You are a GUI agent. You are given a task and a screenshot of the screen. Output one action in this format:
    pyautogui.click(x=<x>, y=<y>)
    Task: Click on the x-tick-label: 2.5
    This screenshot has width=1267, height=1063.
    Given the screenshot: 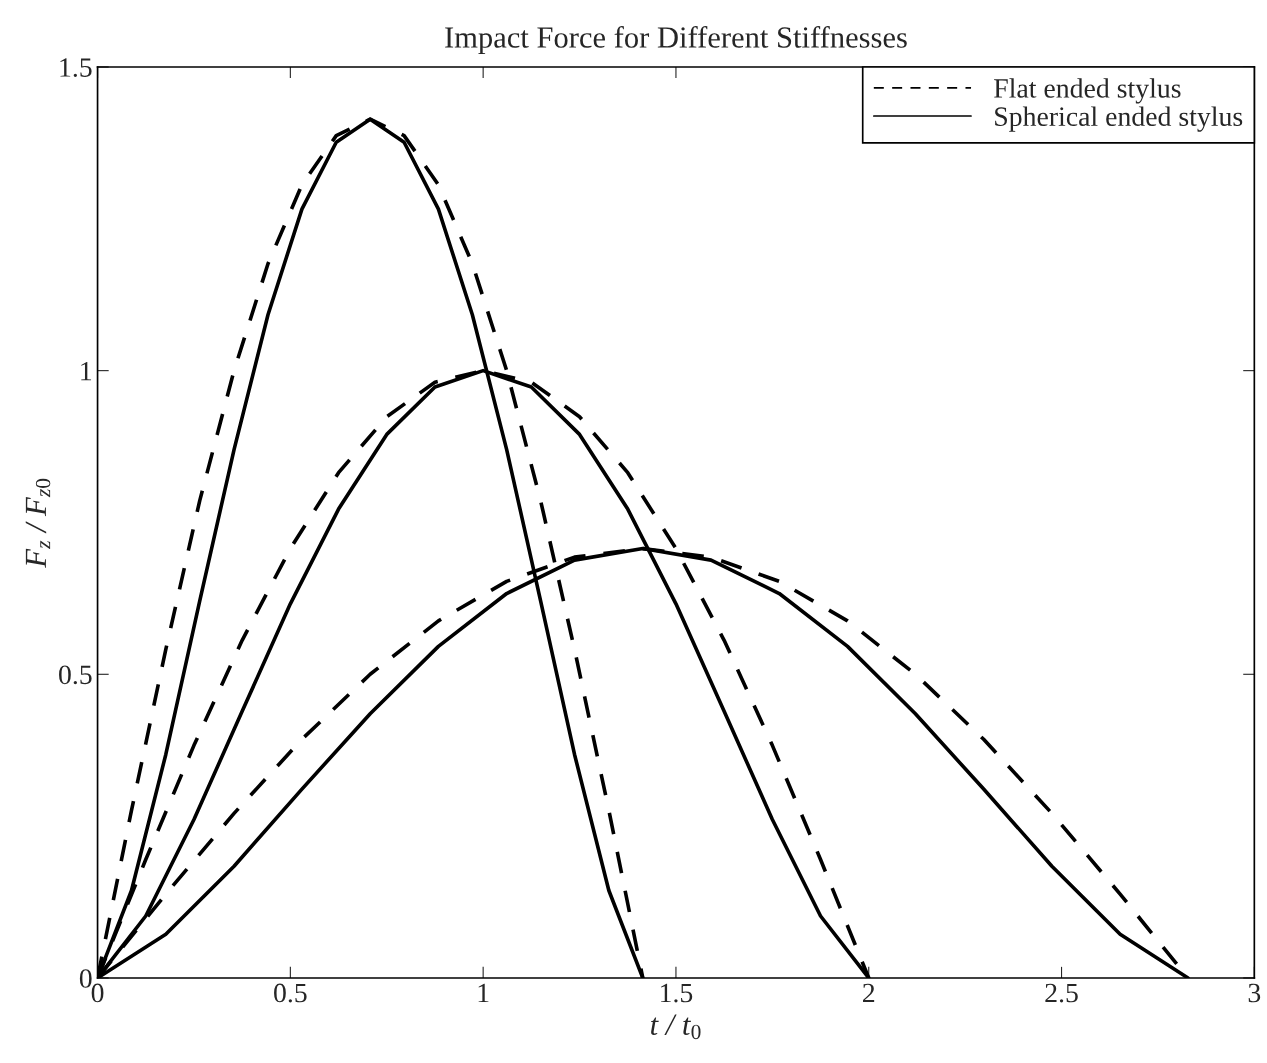 What is the action you would take?
    pyautogui.click(x=1061, y=993)
    